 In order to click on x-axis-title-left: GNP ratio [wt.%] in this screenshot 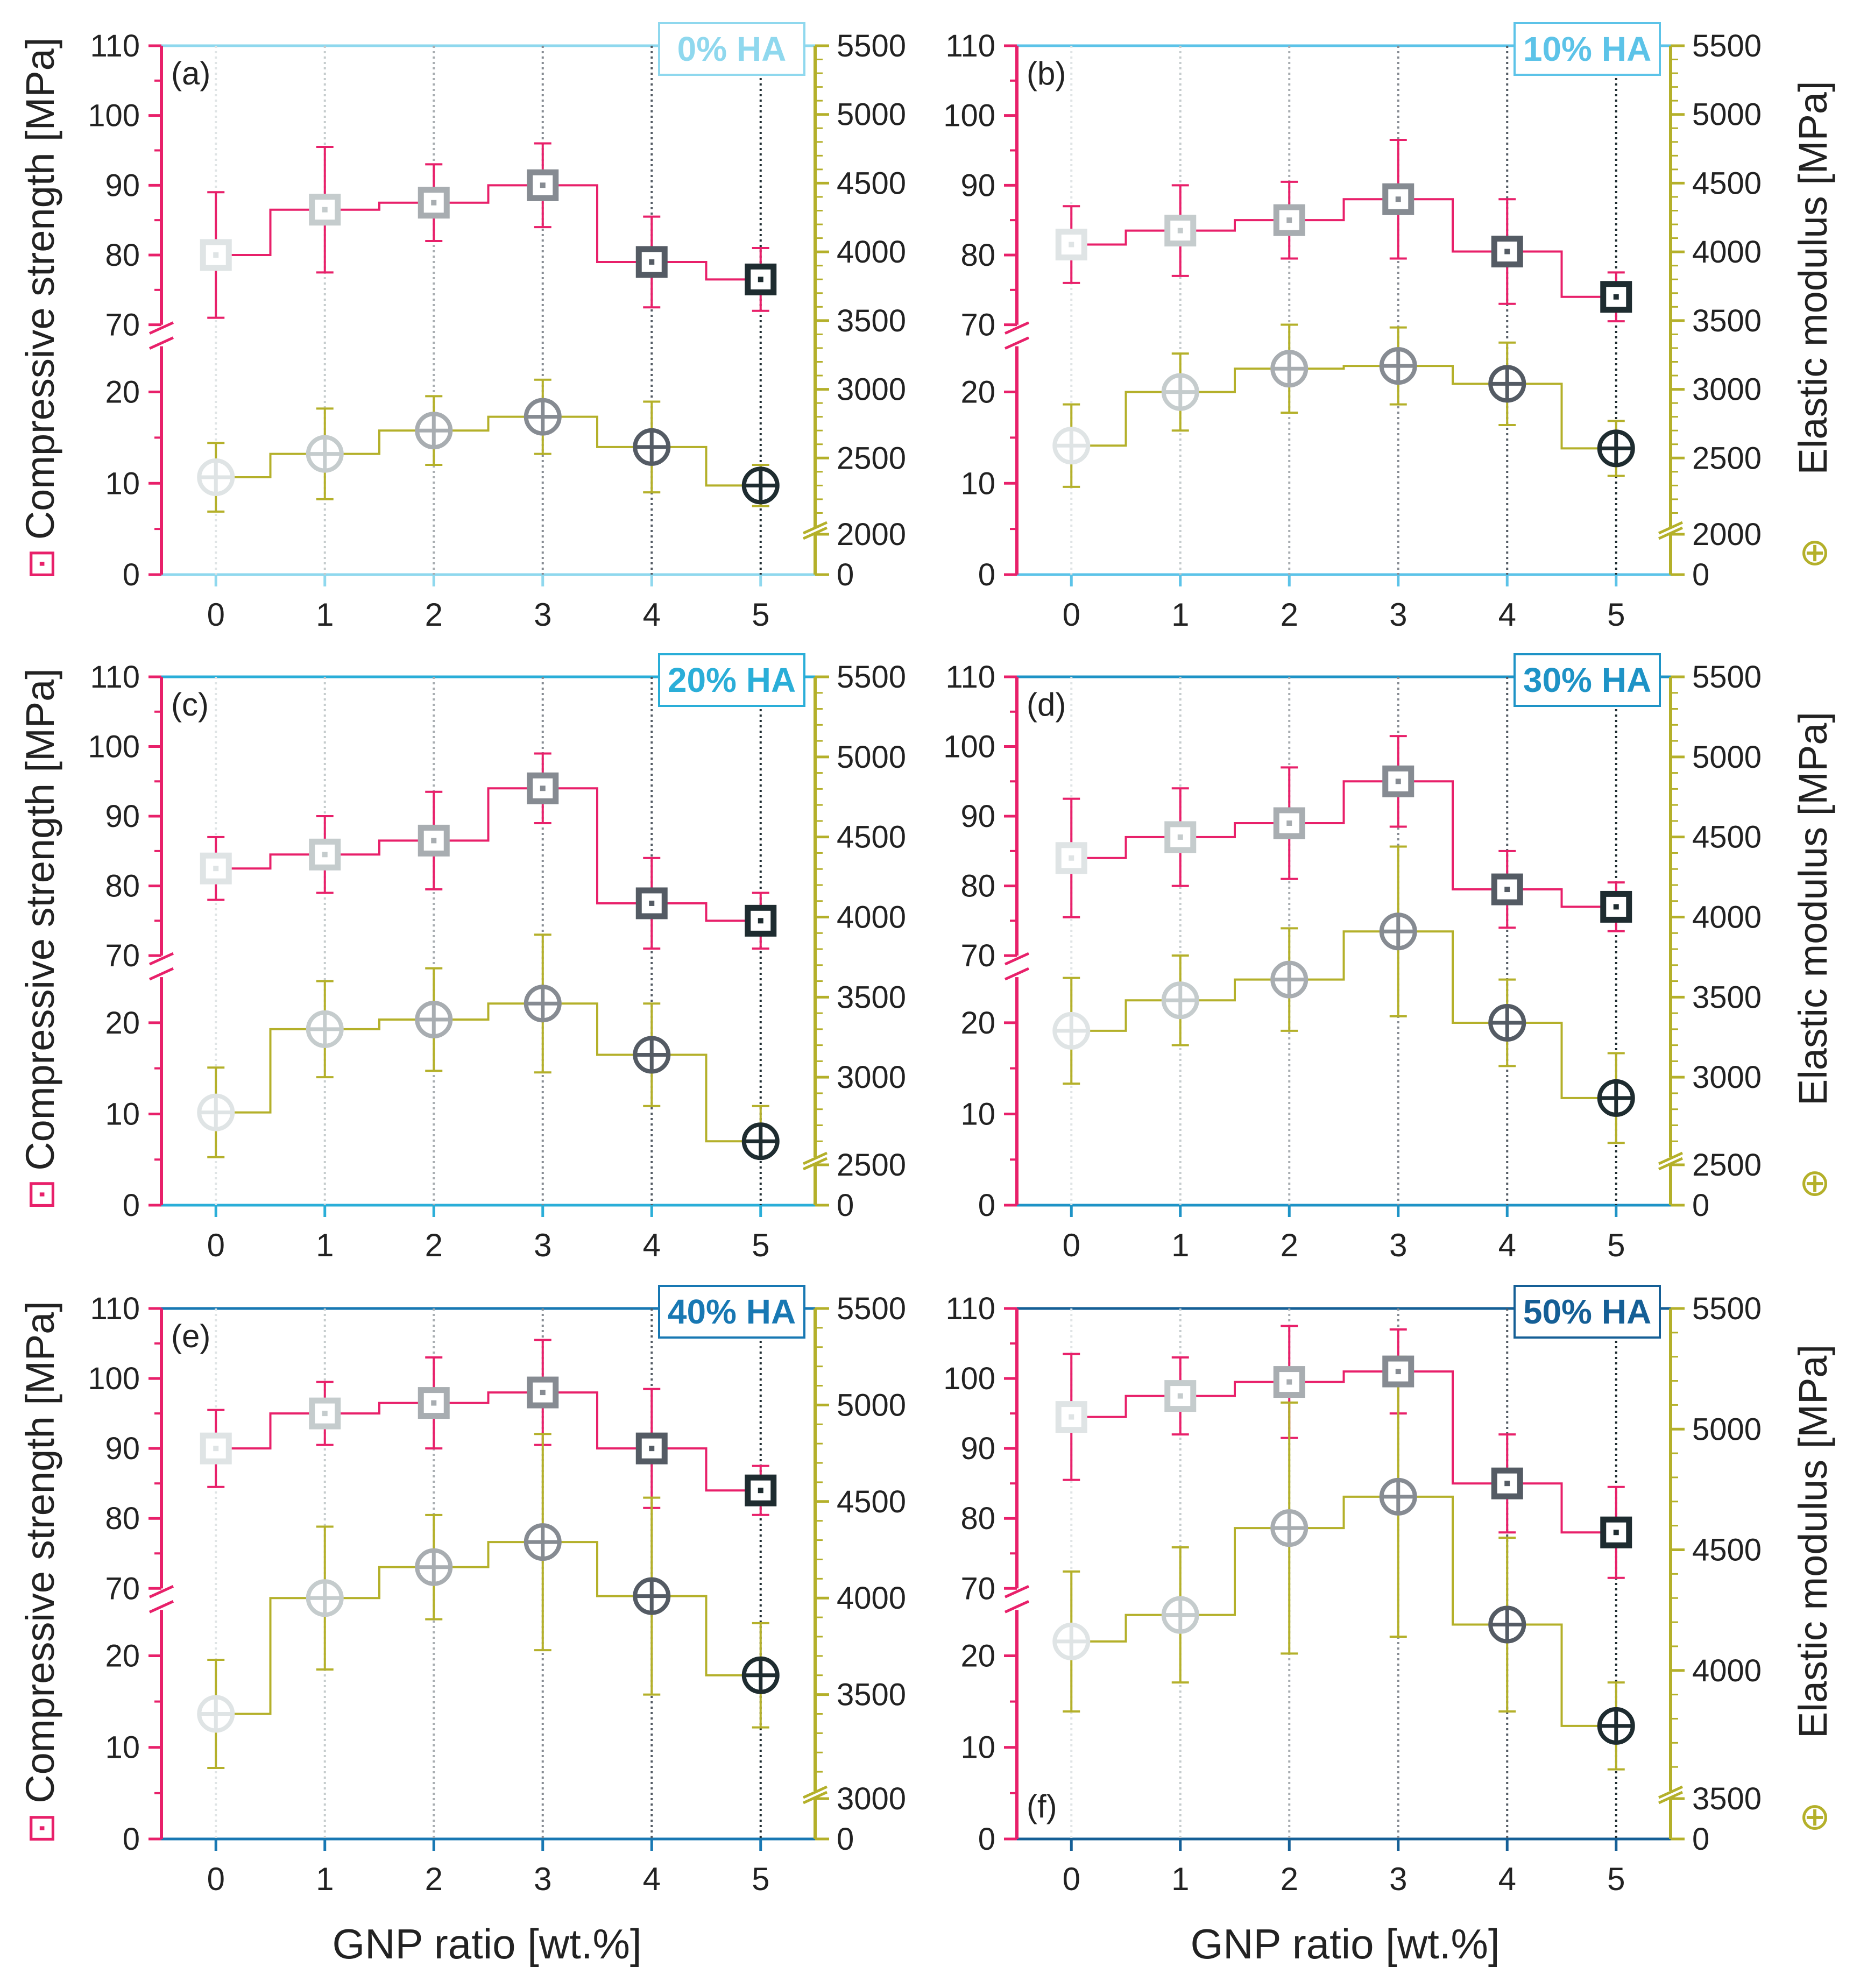, I will do `click(486, 1944)`.